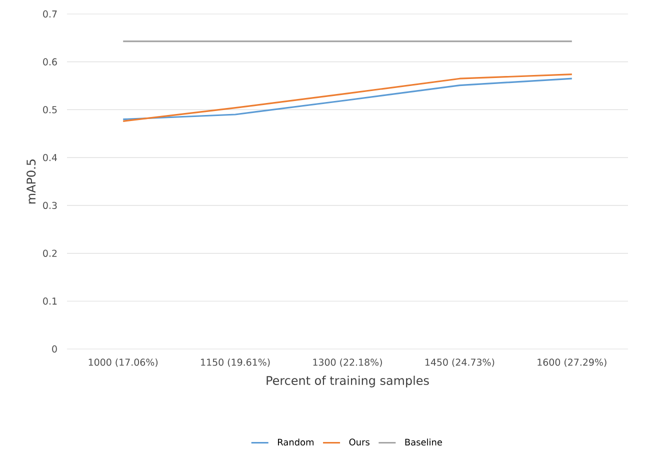 The width and height of the screenshot is (669, 451). What do you see at coordinates (359, 442) in the screenshot?
I see `legend-label: Ours` at bounding box center [359, 442].